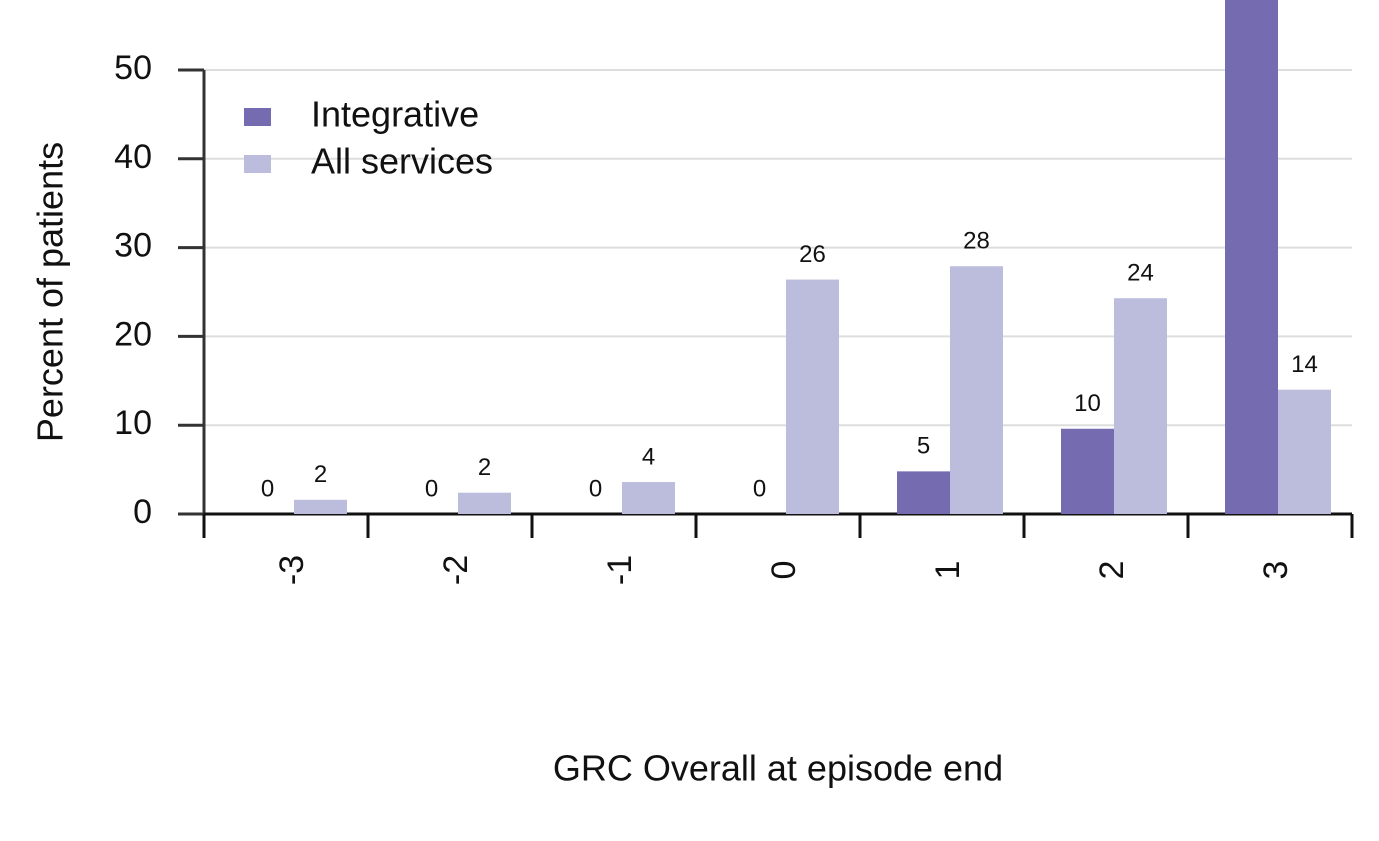 The image size is (1379, 841). I want to click on data-label: 5, so click(923, 446).